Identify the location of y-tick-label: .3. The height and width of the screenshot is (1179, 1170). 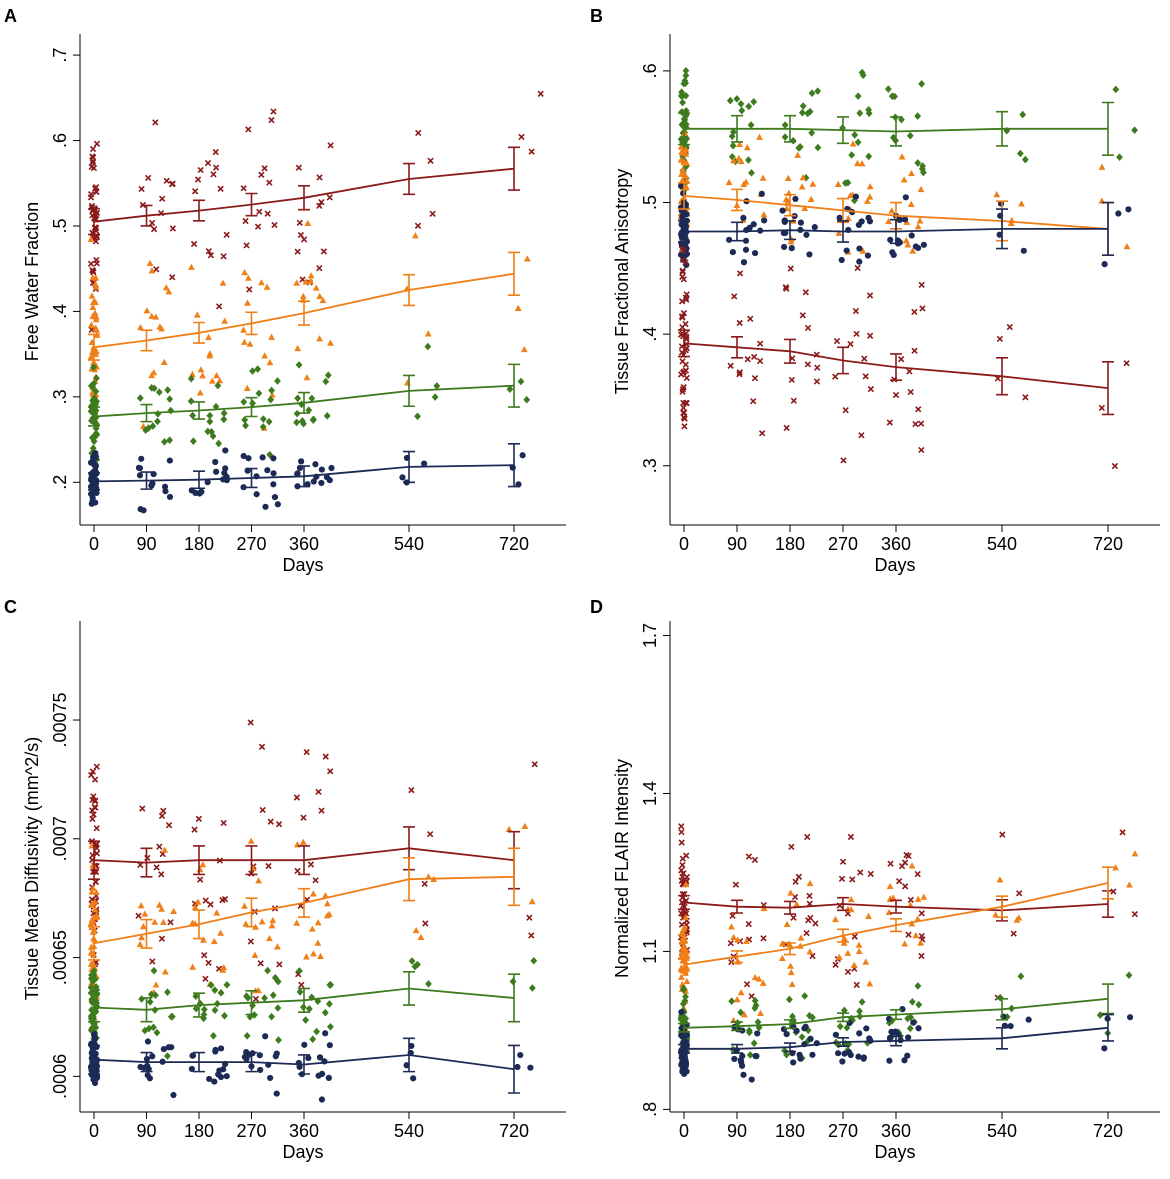
(650, 465).